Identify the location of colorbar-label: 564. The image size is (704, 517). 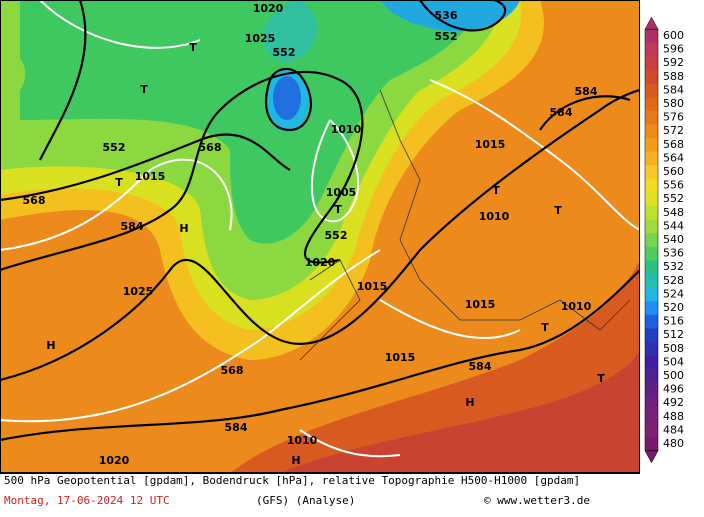
(673, 157).